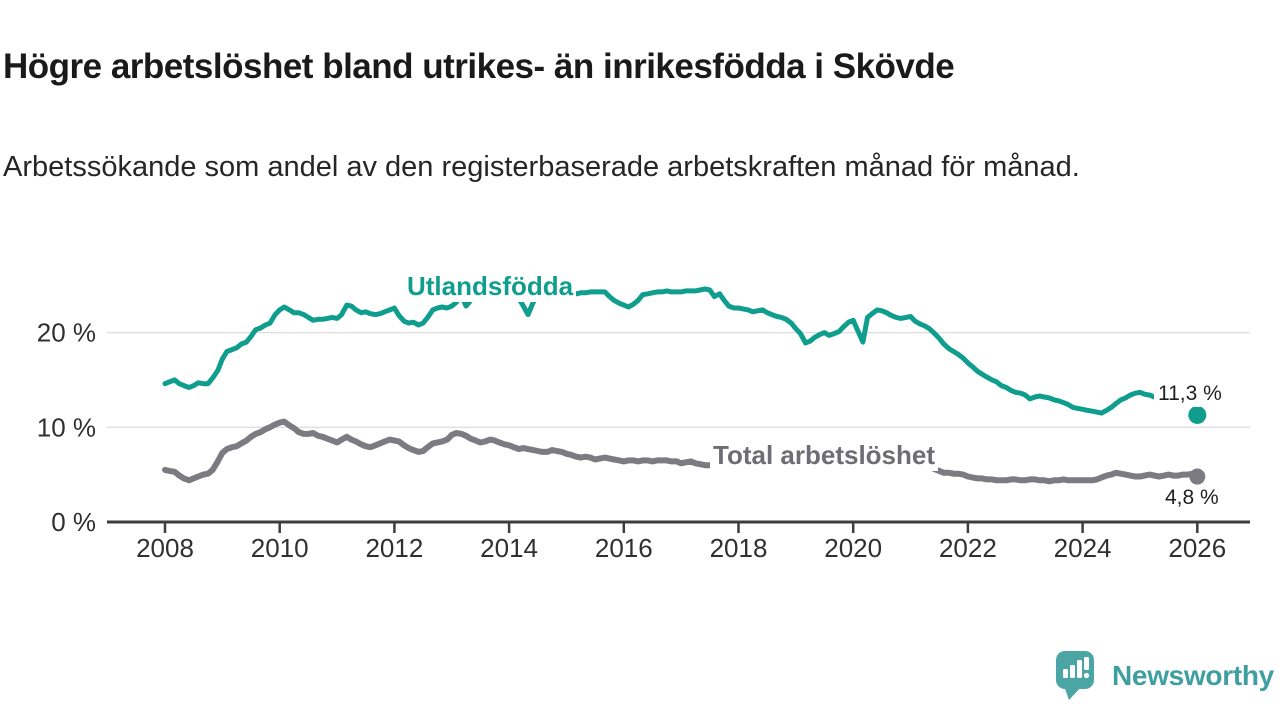 Image resolution: width=1280 pixels, height=720 pixels. What do you see at coordinates (394, 548) in the screenshot?
I see `x-tick-label: 2012` at bounding box center [394, 548].